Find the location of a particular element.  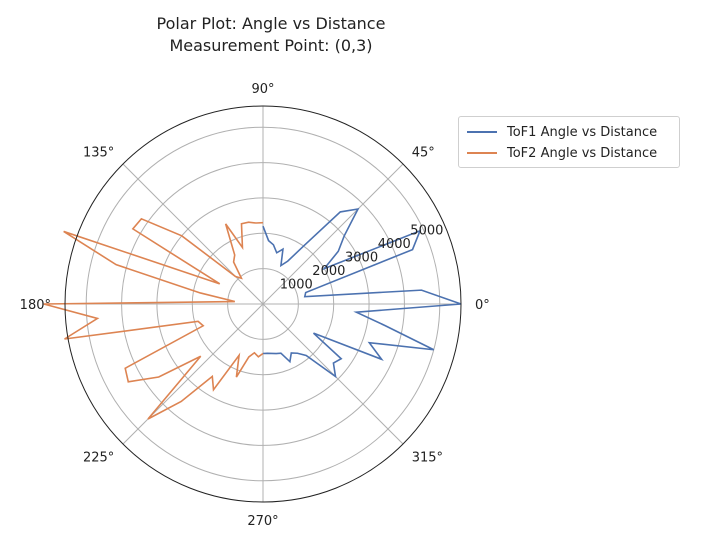

angle-tick-label: 45° is located at coordinates (423, 152).